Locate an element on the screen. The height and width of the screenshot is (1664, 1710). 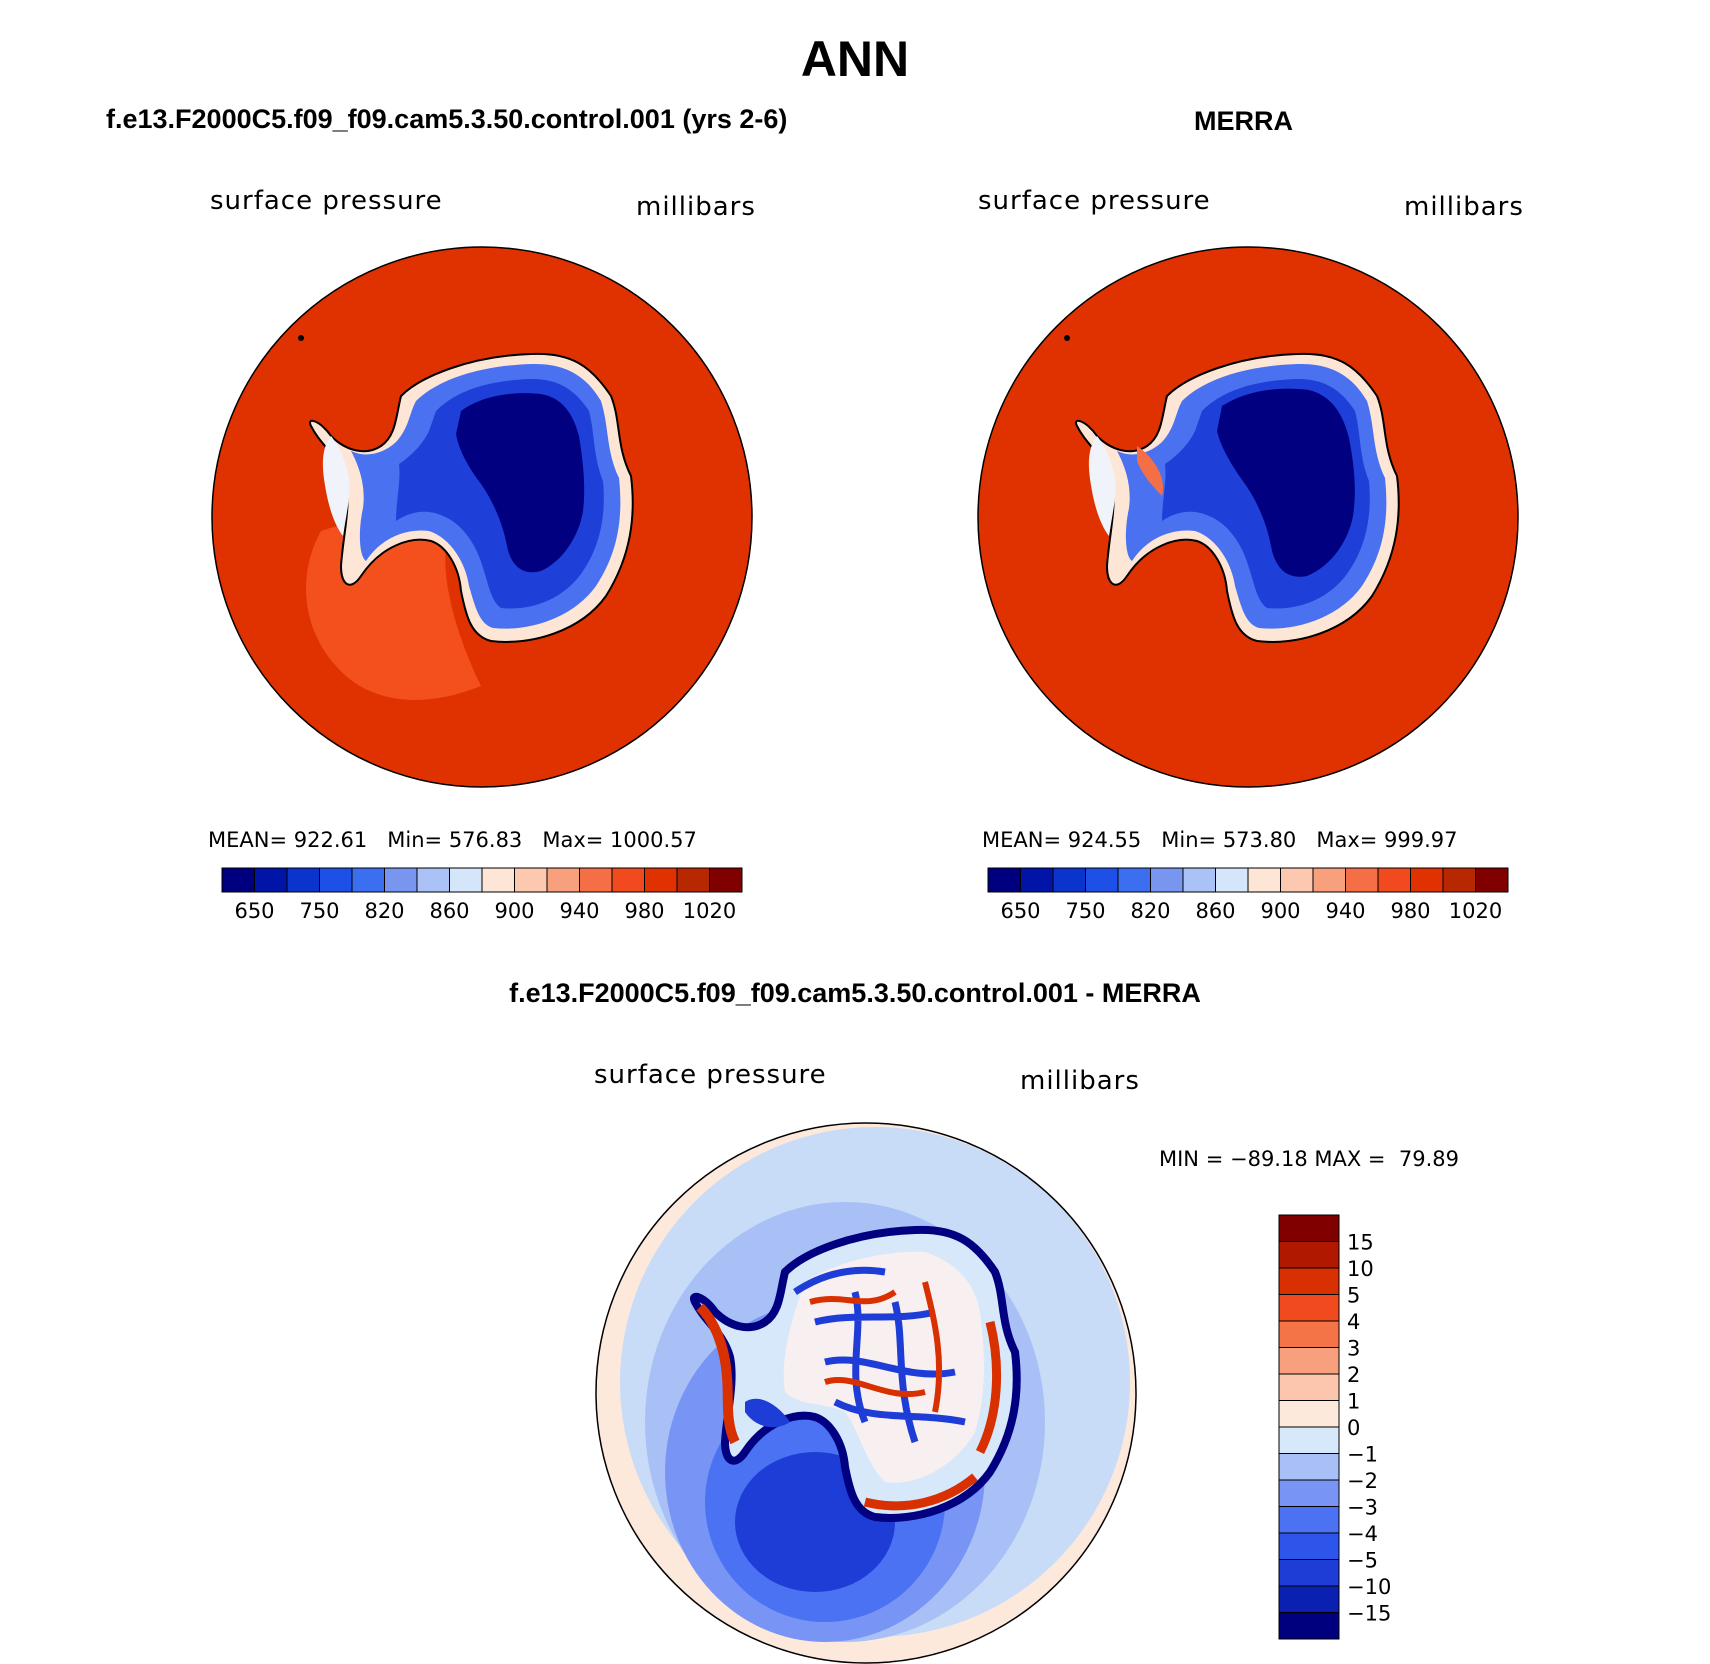
diff-colorbar-tick-label: 10 is located at coordinates (1360, 1269).